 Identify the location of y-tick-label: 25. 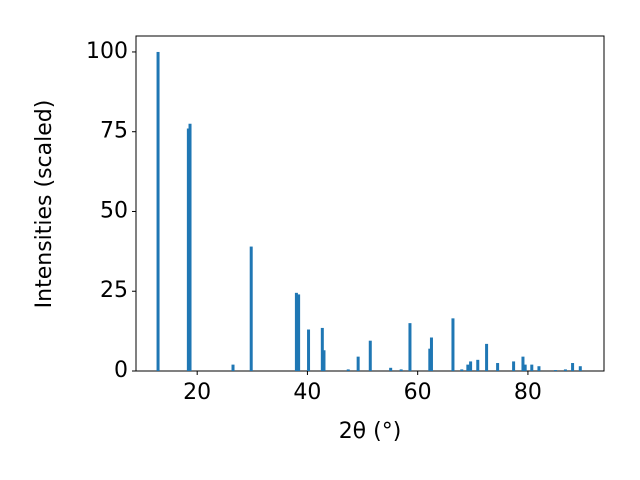
(114, 290).